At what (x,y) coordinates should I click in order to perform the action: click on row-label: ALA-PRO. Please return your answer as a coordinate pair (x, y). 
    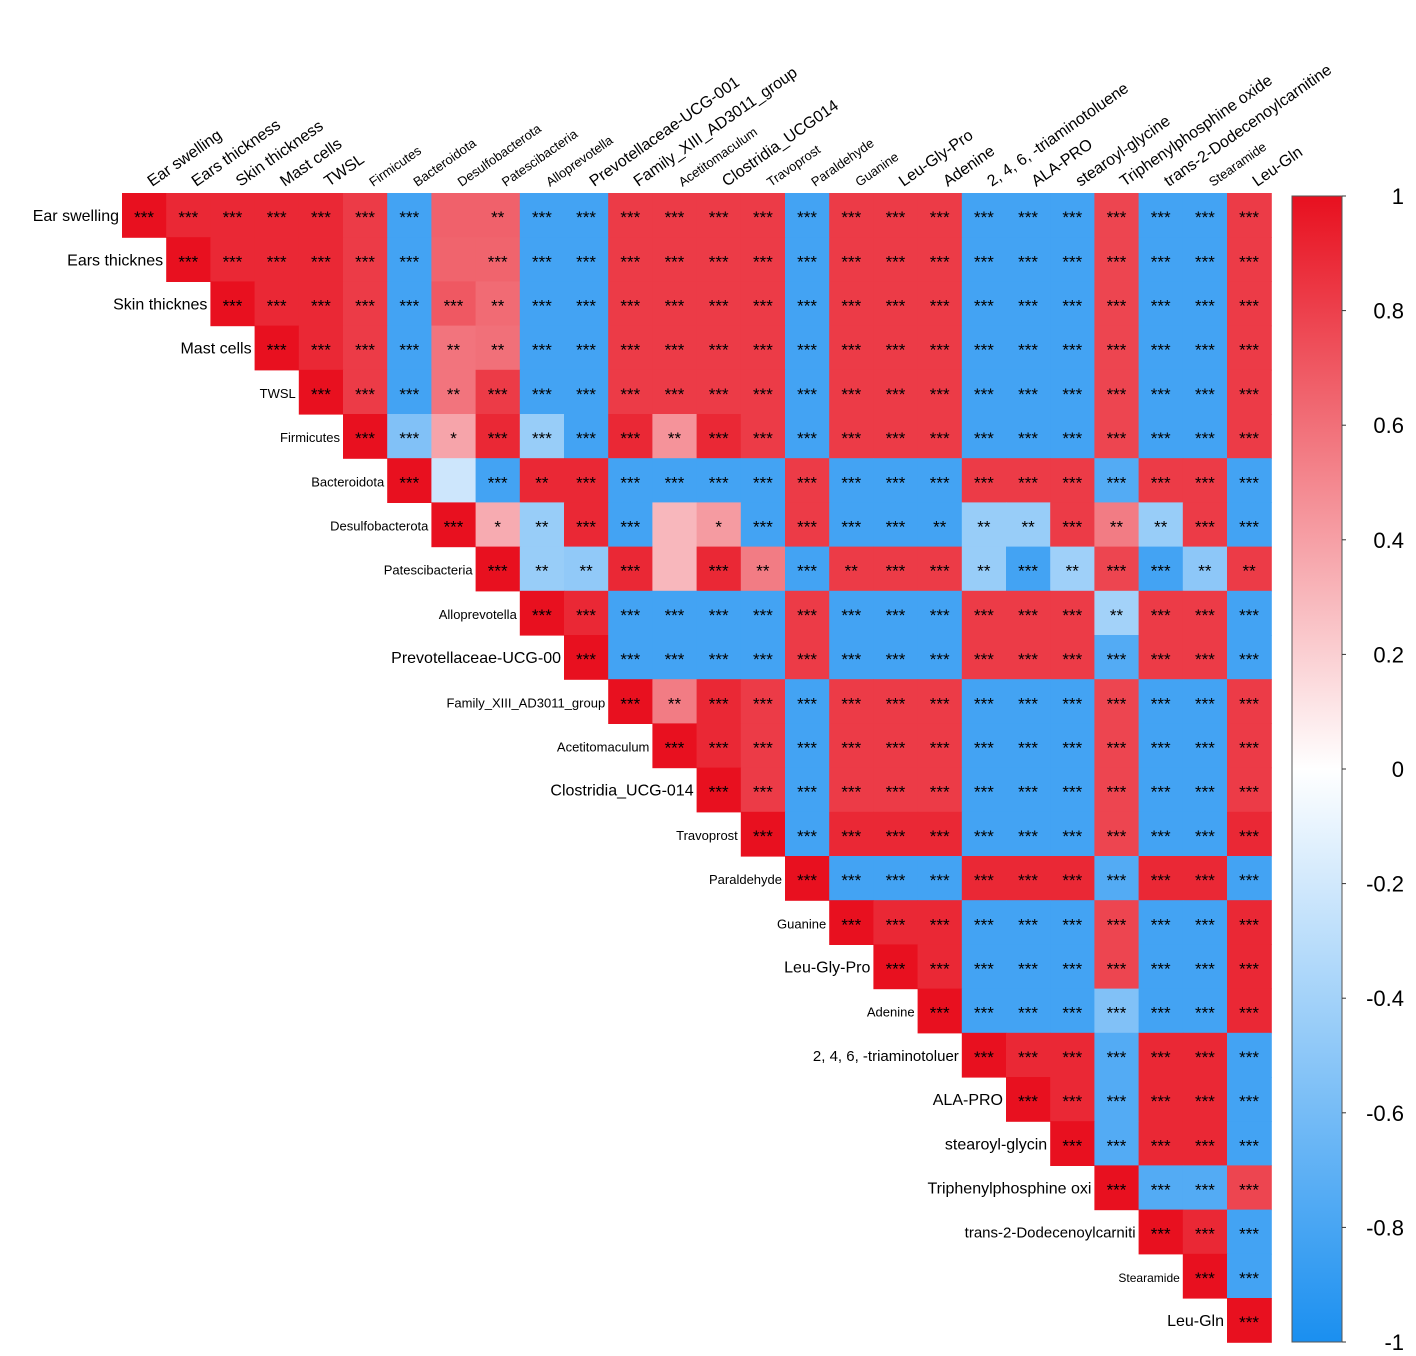
    Looking at the image, I should click on (968, 1100).